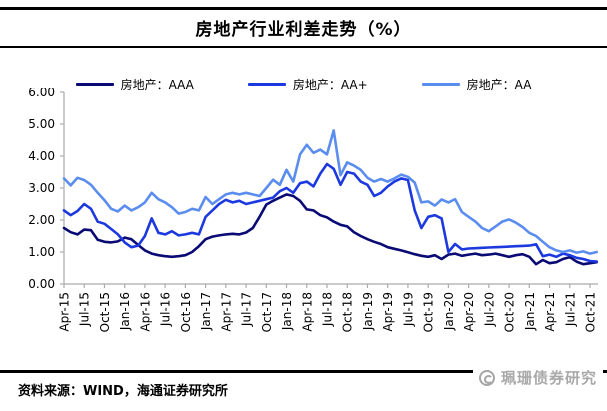 Image resolution: width=607 pixels, height=411 pixels. What do you see at coordinates (226, 312) in the screenshot?
I see `x-tick-label: Apr-17` at bounding box center [226, 312].